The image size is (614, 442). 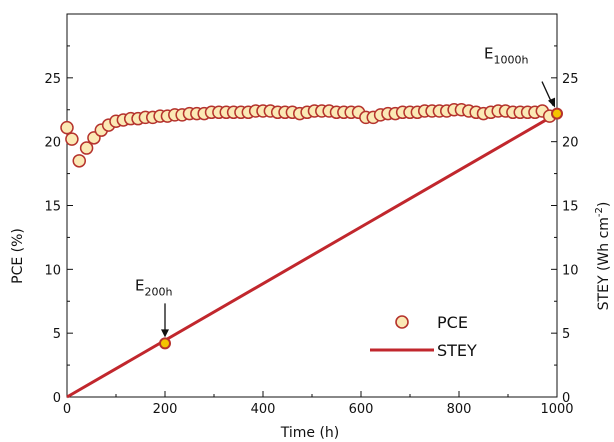 What do you see at coordinates (452, 322) in the screenshot?
I see `legend-pce-label: PCE` at bounding box center [452, 322].